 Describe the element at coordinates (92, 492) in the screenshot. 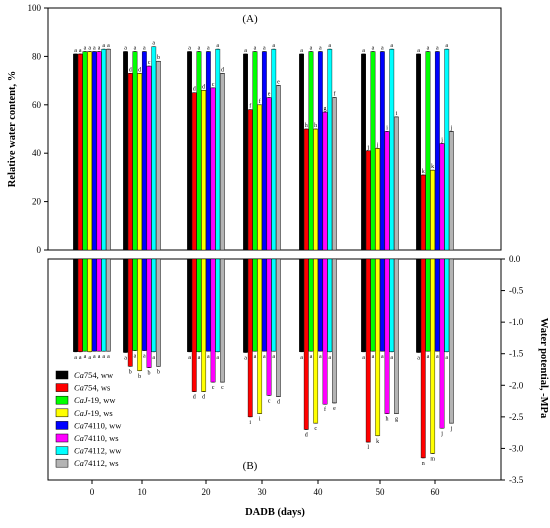

I see `x-tick-label: 0` at that location.